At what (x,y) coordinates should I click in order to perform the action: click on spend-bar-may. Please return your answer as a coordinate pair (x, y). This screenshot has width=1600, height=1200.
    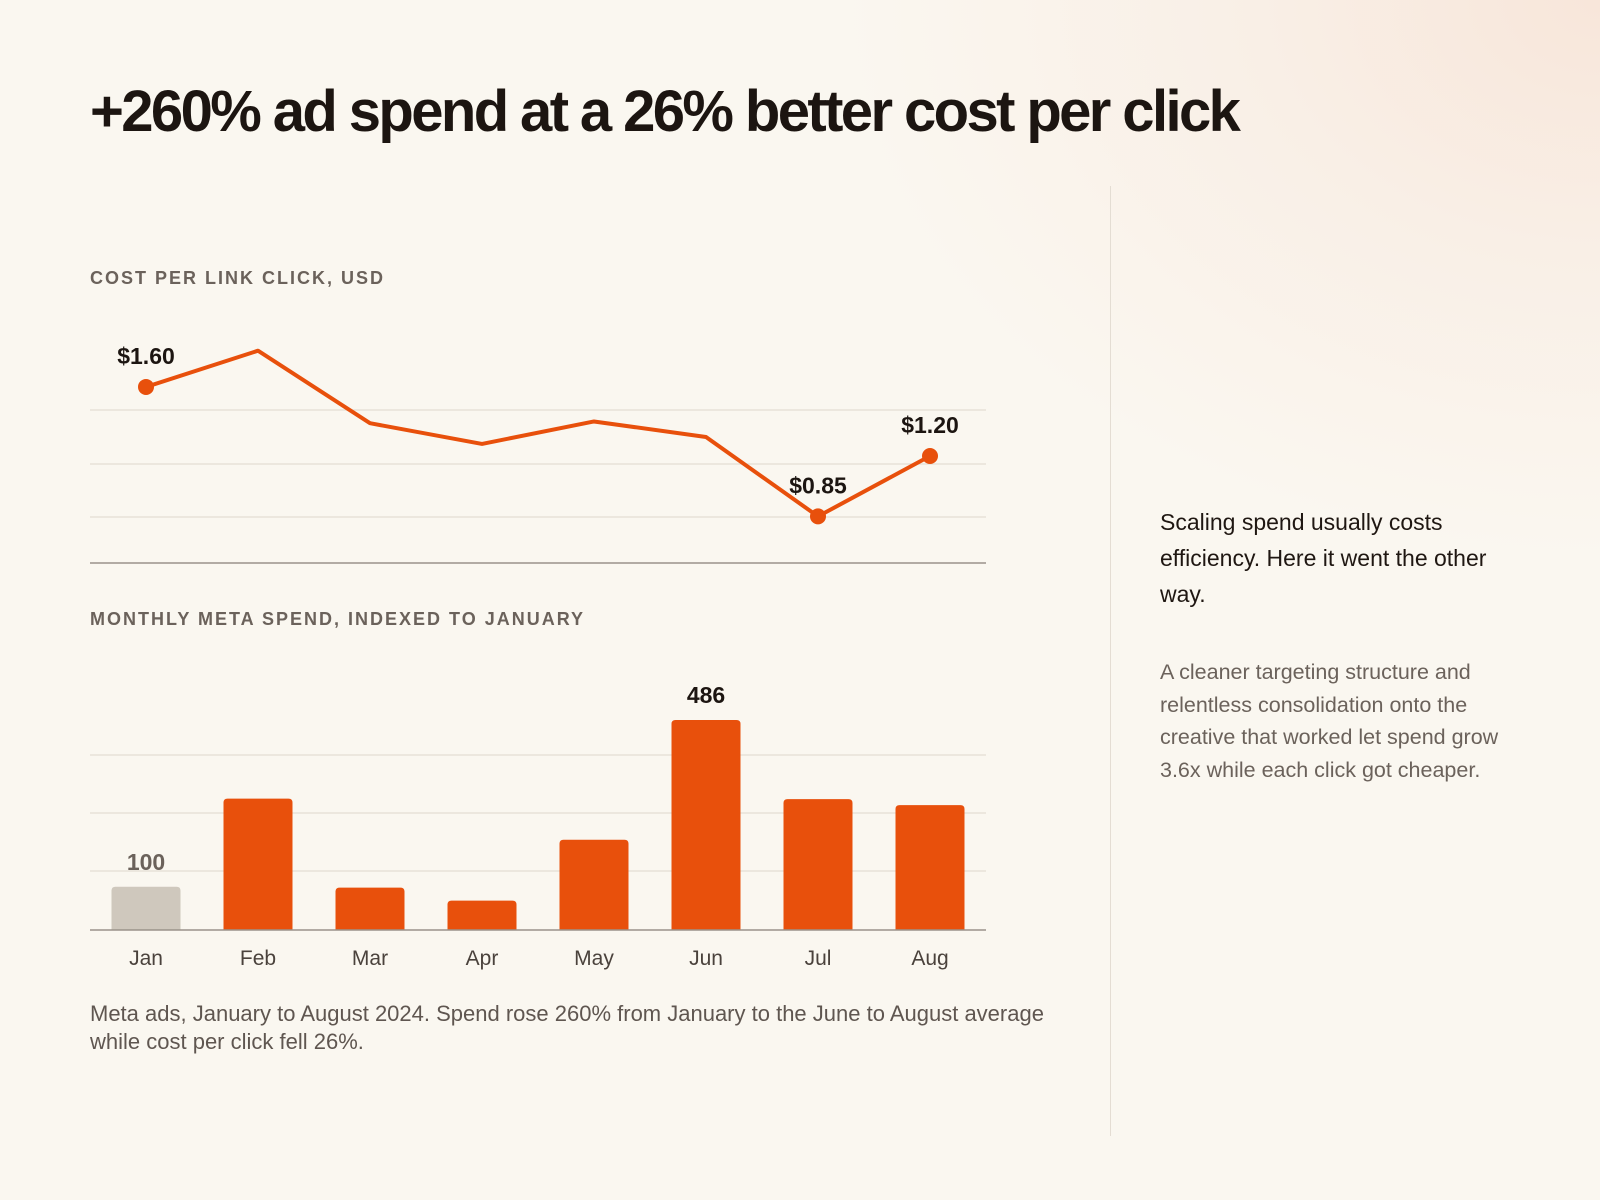
    Looking at the image, I should click on (594, 884).